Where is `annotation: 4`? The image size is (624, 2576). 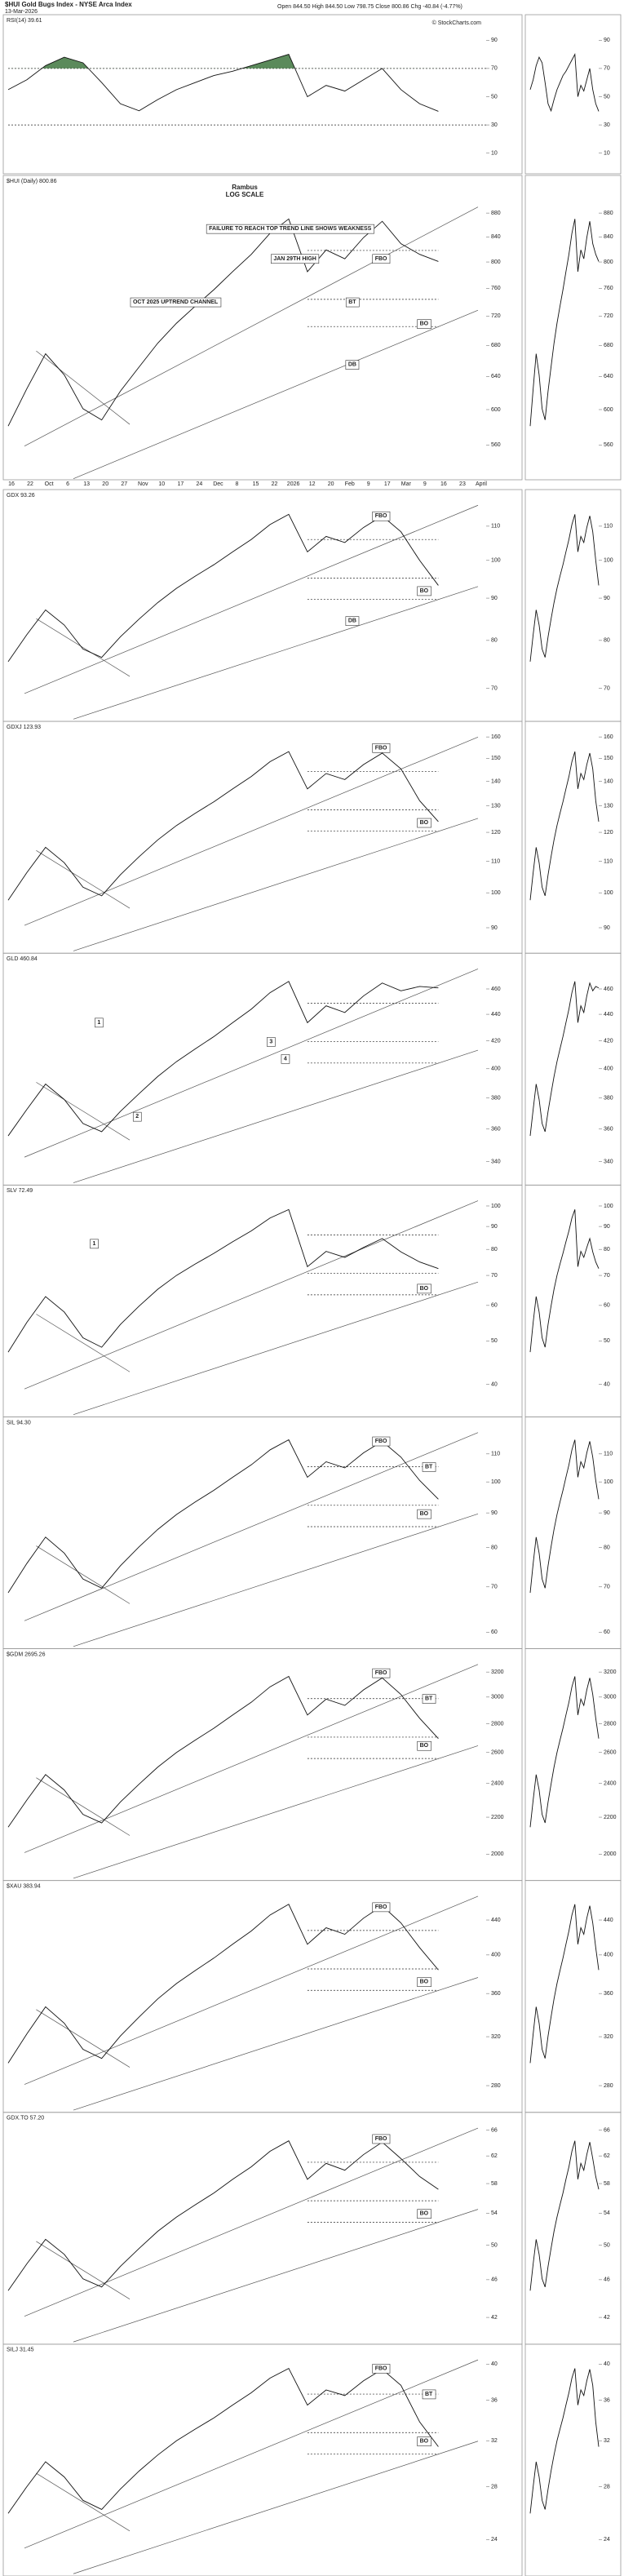 annotation: 4 is located at coordinates (286, 1059).